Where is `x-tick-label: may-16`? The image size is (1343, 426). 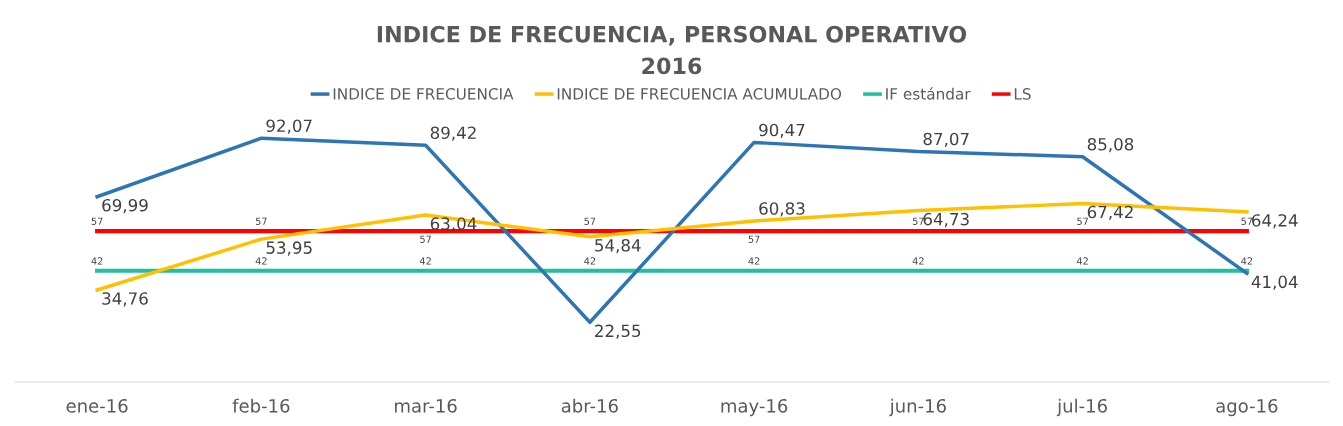 x-tick-label: may-16 is located at coordinates (754, 407).